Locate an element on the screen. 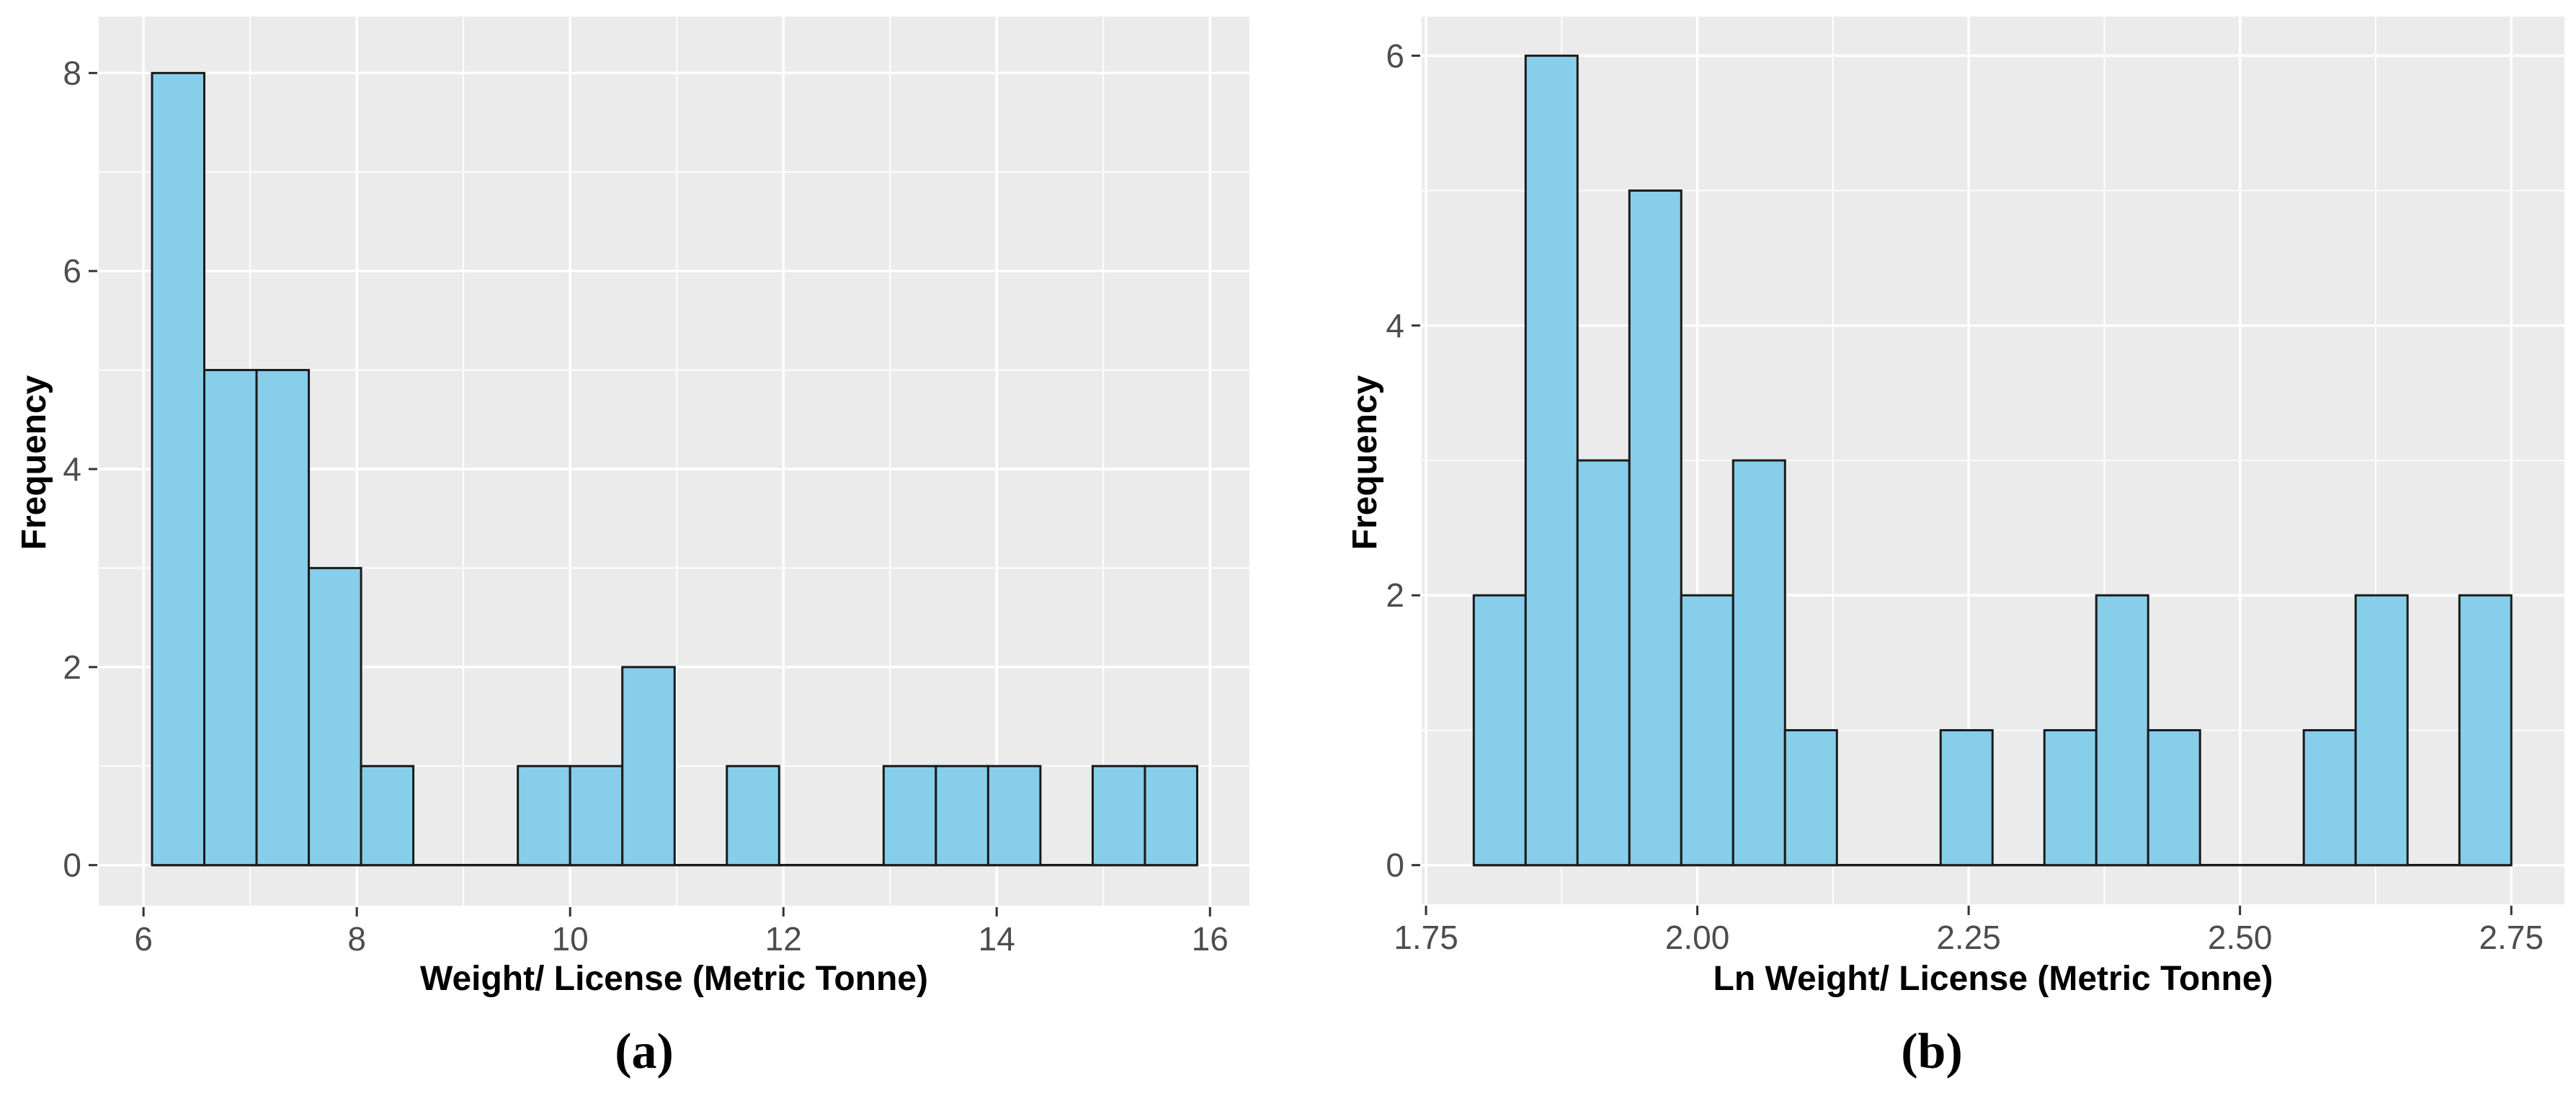 This screenshot has height=1106, width=2576. x-tick-label: 14 is located at coordinates (997, 939).